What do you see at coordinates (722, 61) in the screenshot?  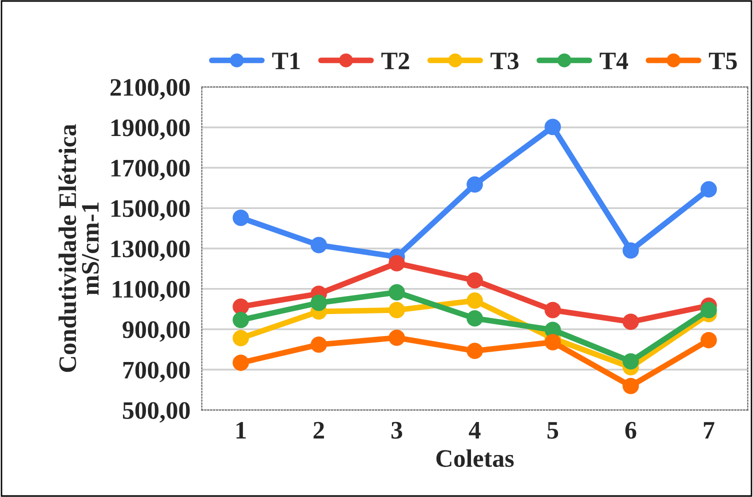 I see `legend-label: T5` at bounding box center [722, 61].